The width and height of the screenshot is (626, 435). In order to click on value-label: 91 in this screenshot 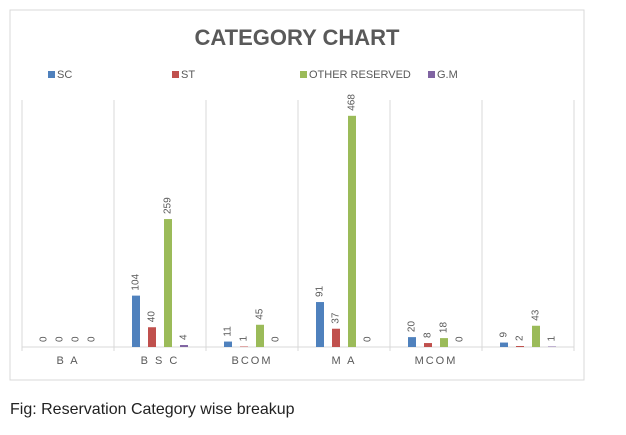, I will do `click(320, 291)`.